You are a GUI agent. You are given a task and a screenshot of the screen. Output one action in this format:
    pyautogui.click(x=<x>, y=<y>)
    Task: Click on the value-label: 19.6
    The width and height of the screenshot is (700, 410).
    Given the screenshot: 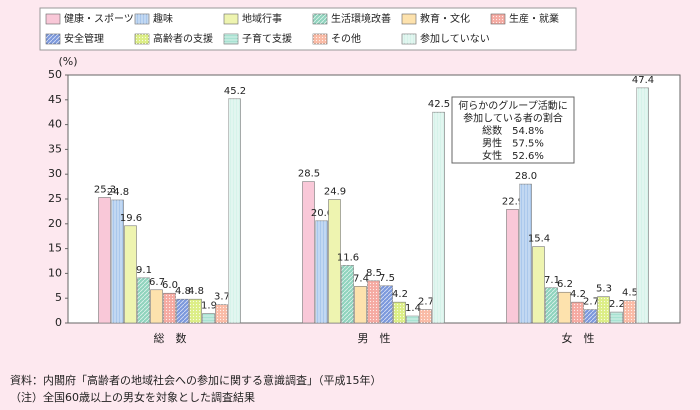 What is the action you would take?
    pyautogui.click(x=131, y=218)
    